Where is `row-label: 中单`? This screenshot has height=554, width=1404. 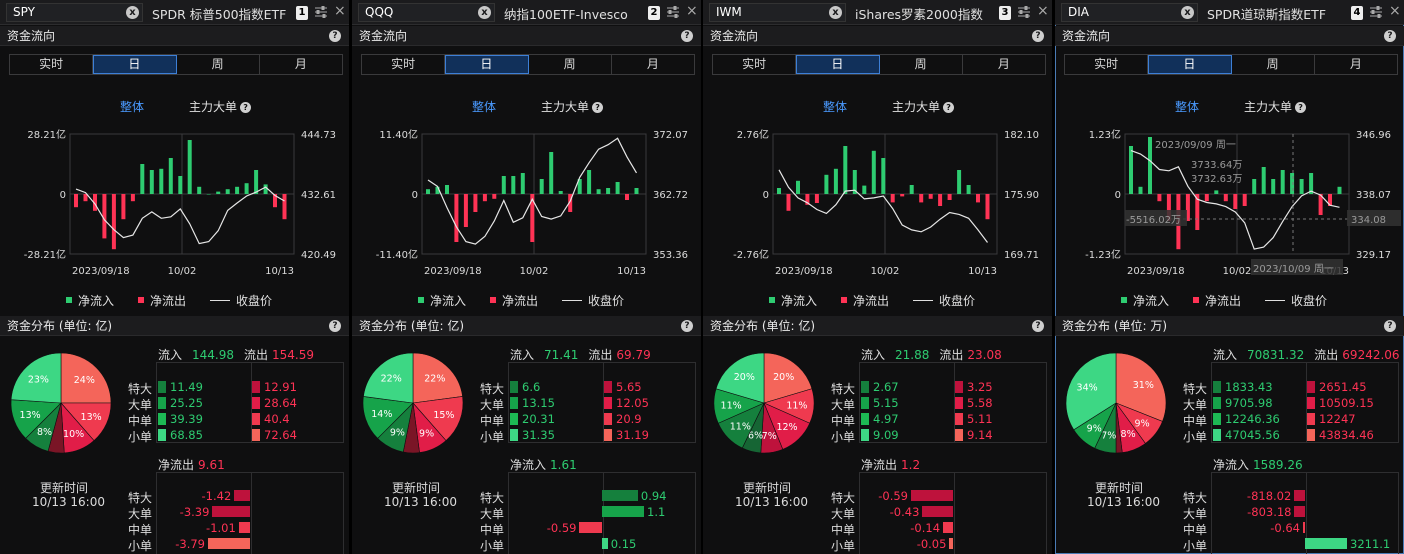
row-label: 中单 is located at coordinates (843, 530).